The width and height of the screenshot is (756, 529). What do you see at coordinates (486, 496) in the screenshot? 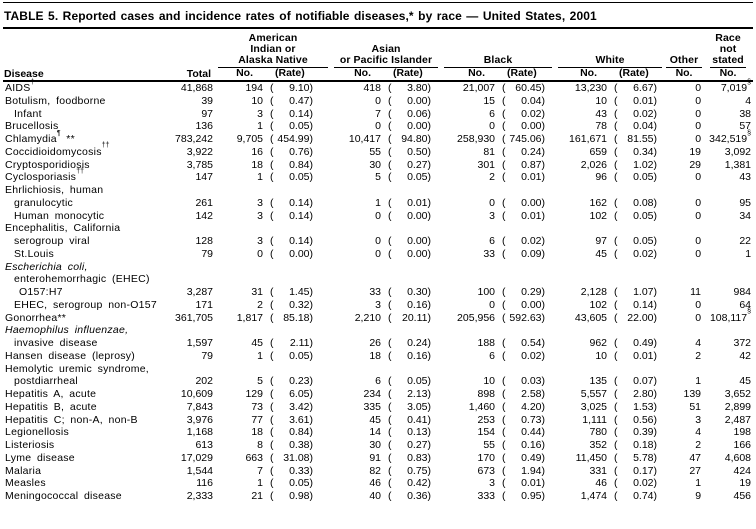
I see `cell-black-no: 333` at bounding box center [486, 496].